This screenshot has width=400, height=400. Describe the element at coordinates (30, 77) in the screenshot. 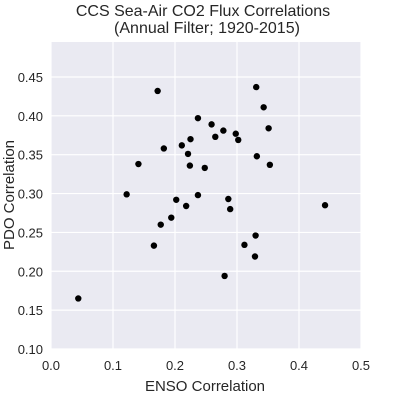

I see `y-tick-label: 0.45` at that location.